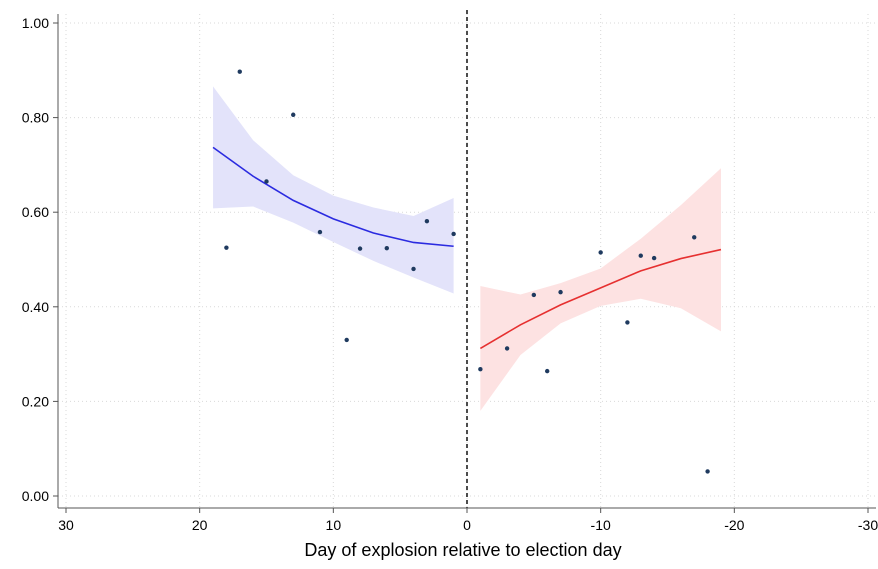  Describe the element at coordinates (601, 525) in the screenshot. I see `x-tick-label: -10` at that location.